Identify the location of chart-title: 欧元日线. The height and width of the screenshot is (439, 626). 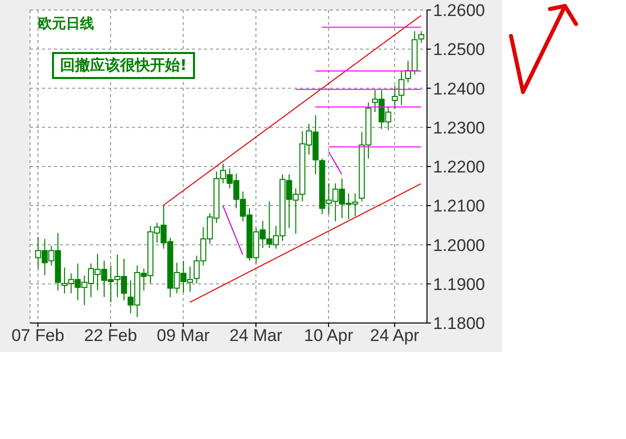
(66, 24).